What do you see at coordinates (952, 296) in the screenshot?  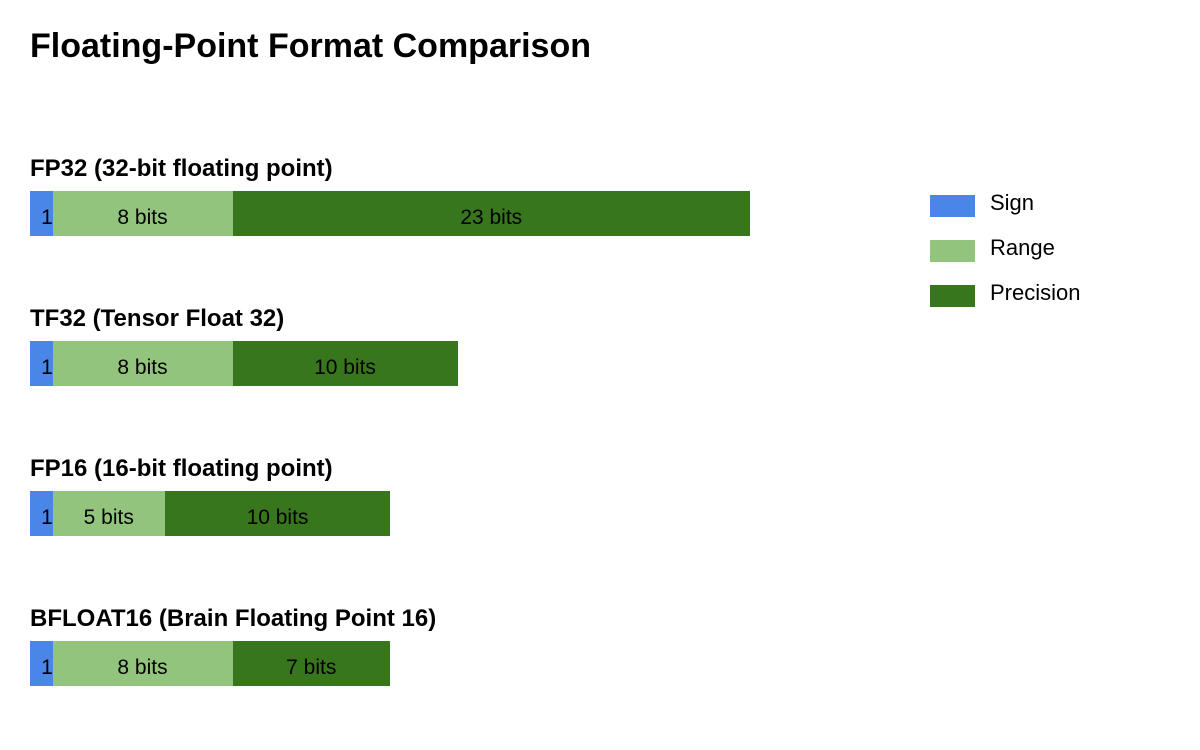 I see `precision-swatch` at bounding box center [952, 296].